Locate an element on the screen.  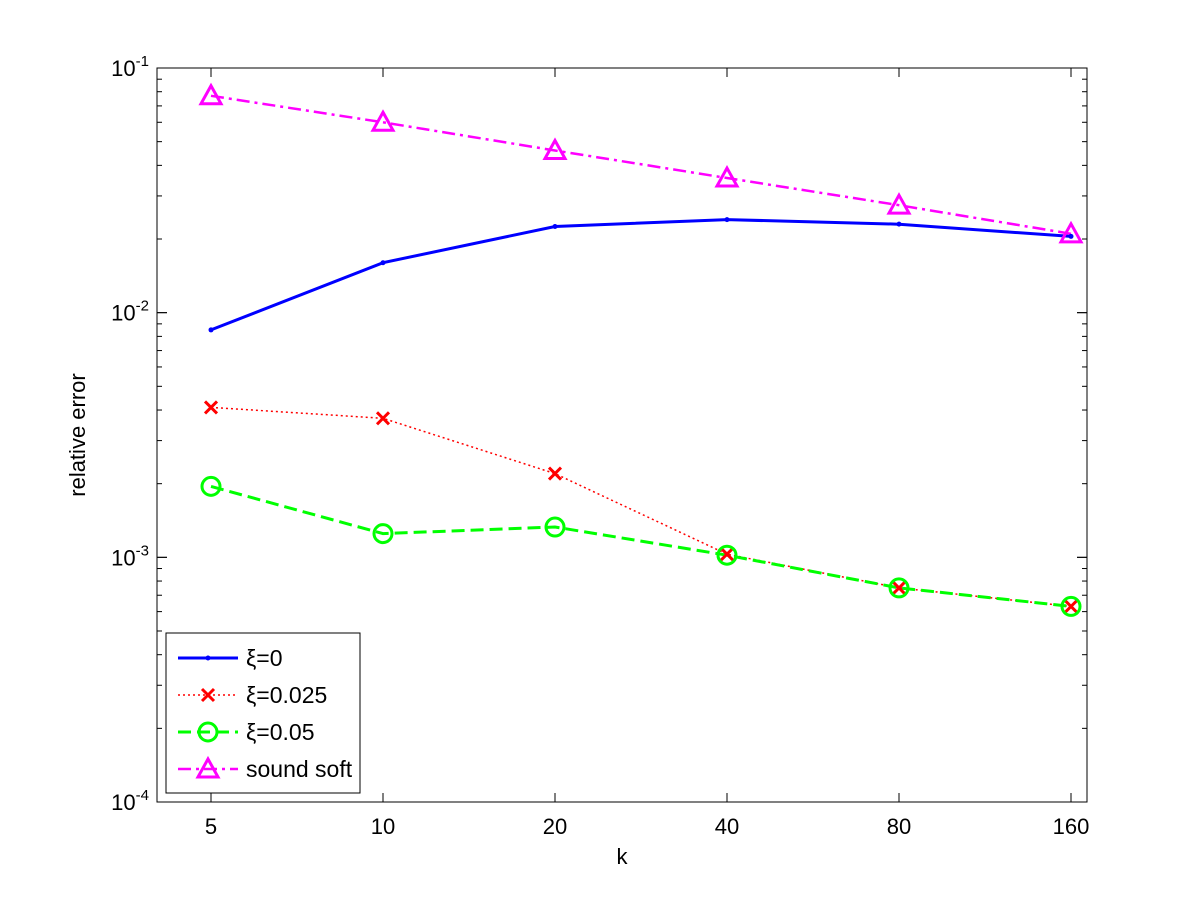
y-tick-label: 10⁻³ is located at coordinates (130, 556).